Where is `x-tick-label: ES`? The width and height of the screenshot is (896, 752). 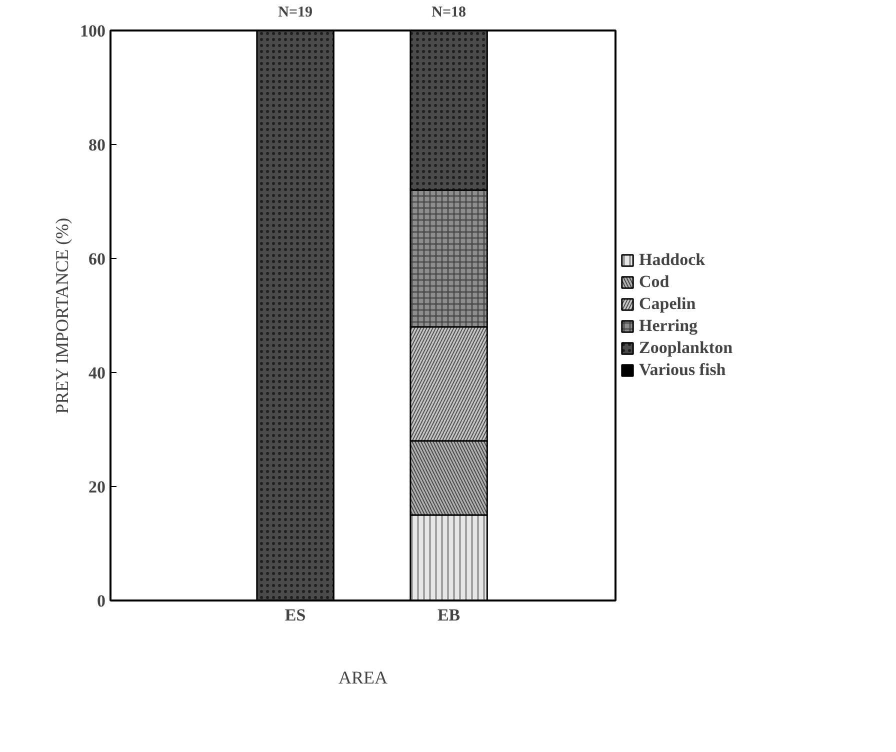 x-tick-label: ES is located at coordinates (295, 615).